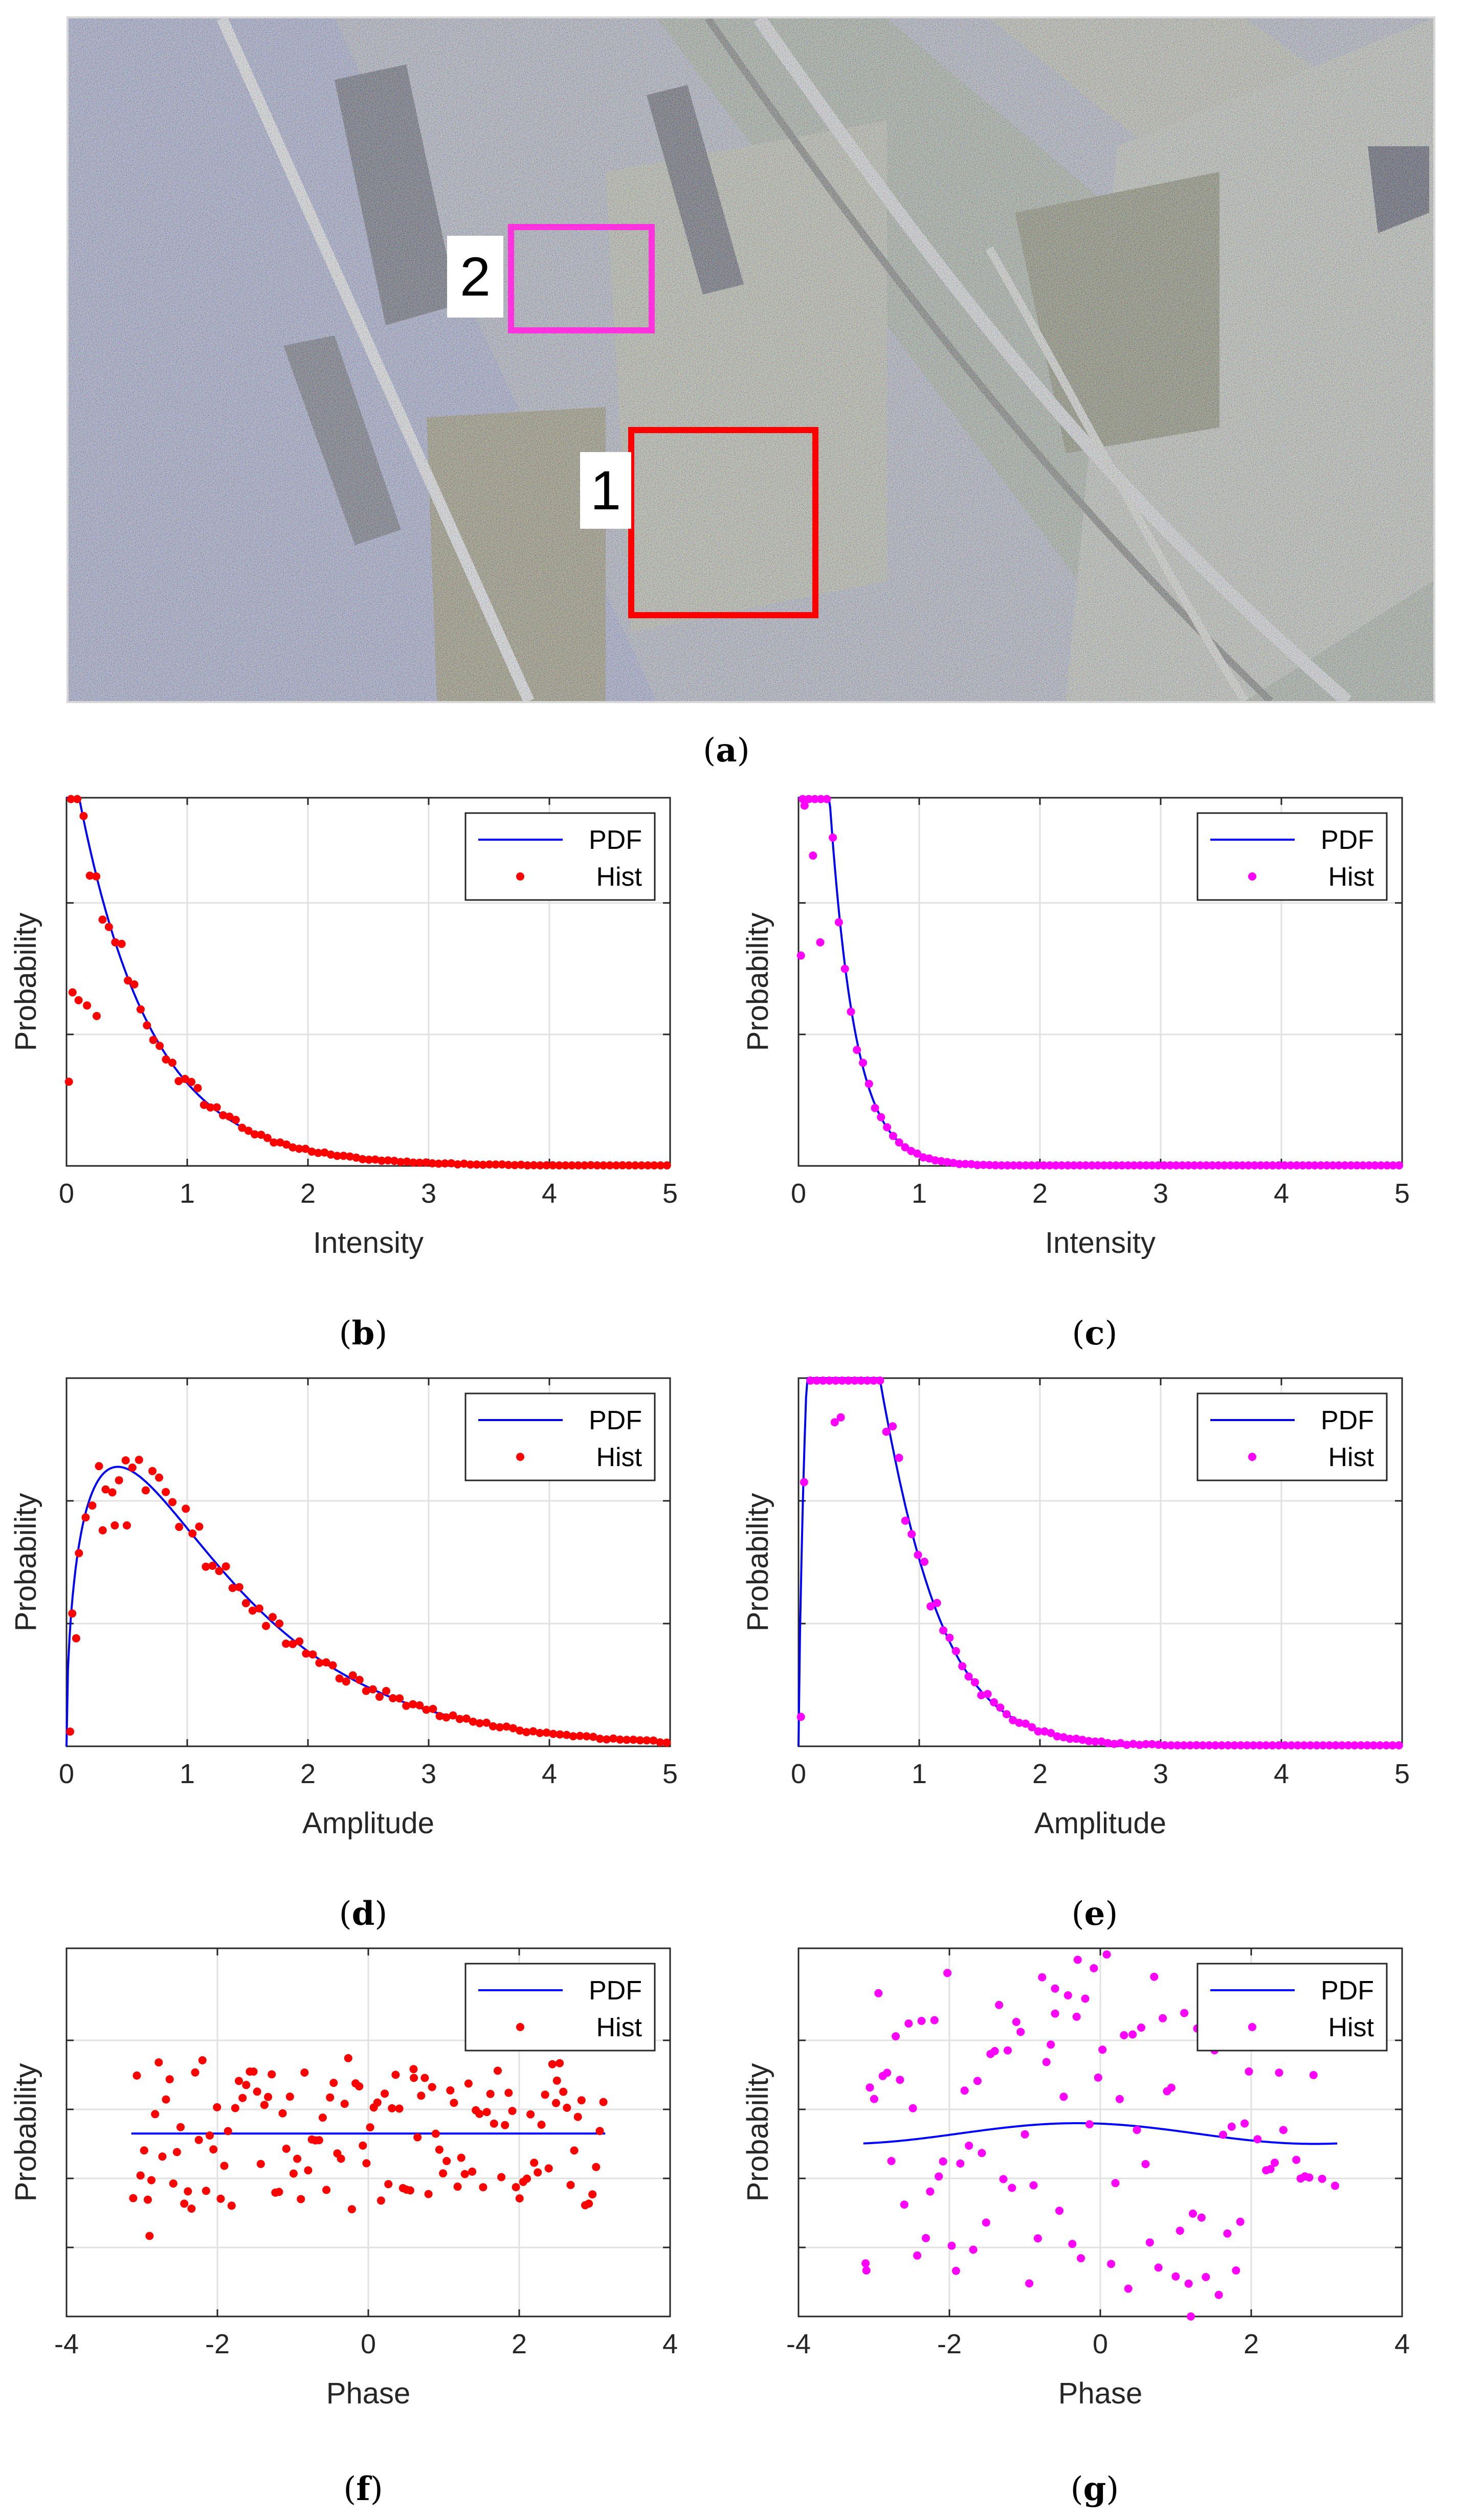 This screenshot has height=2520, width=1464. I want to click on chart-d: 0 1 2 3 4 5 Amplitude Probability PDF Hist, so click(343, 1608).